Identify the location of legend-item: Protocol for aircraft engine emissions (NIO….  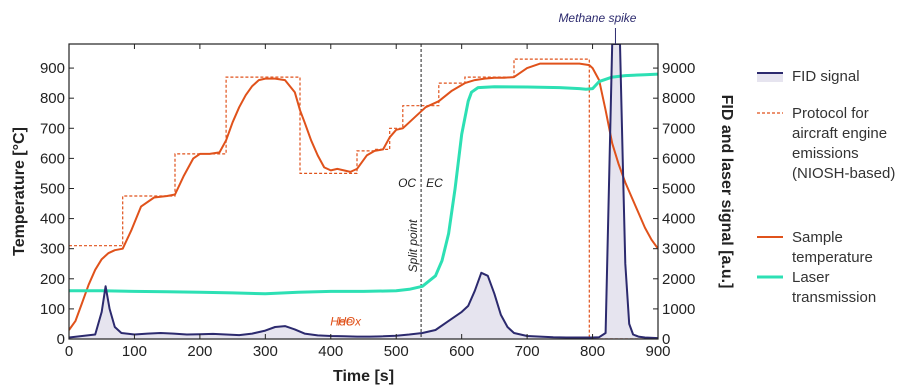
(826, 143).